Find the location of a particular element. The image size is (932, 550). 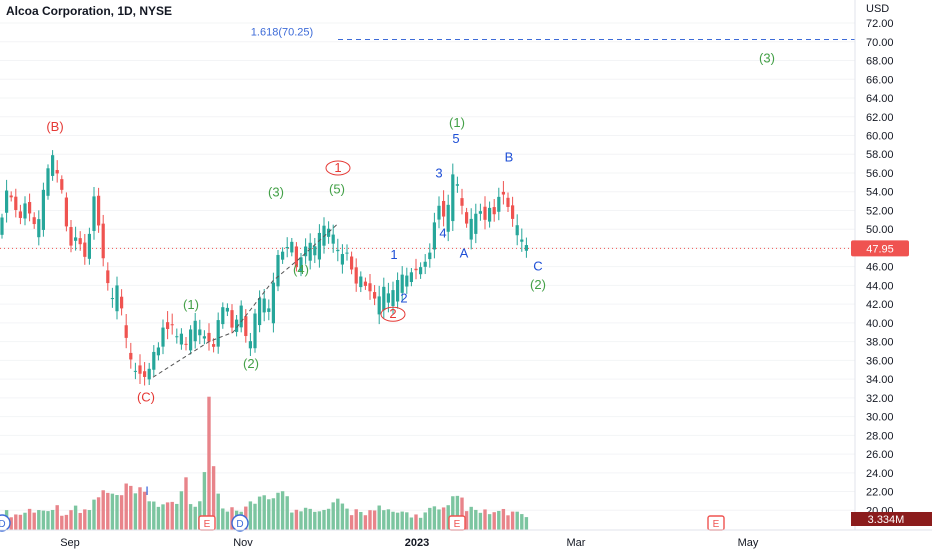

event-marker-label: D is located at coordinates (239, 524).